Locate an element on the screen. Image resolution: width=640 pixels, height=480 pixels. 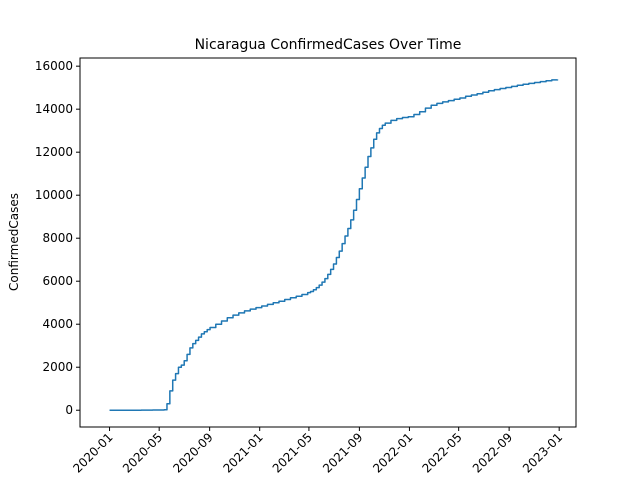
x-tick-label: 2022-01 is located at coordinates (392, 452).